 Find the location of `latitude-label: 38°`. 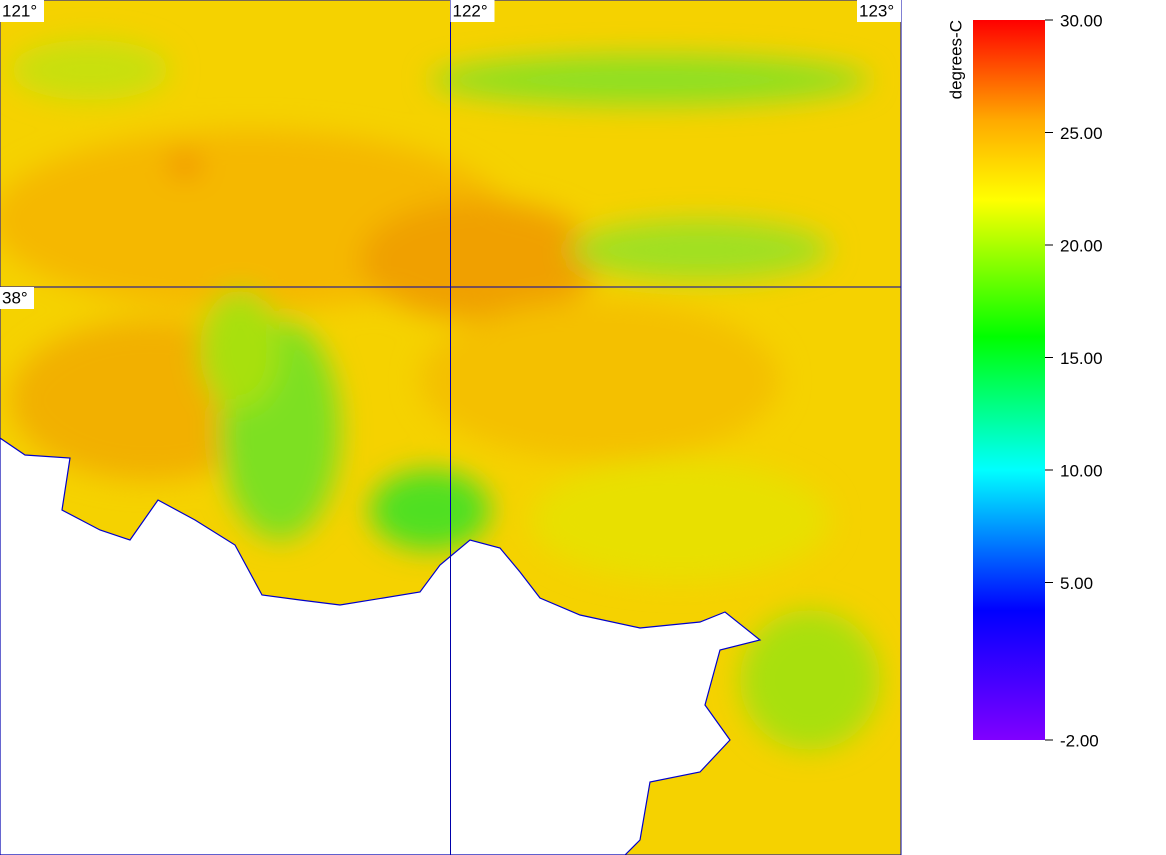

latitude-label: 38° is located at coordinates (15, 297).